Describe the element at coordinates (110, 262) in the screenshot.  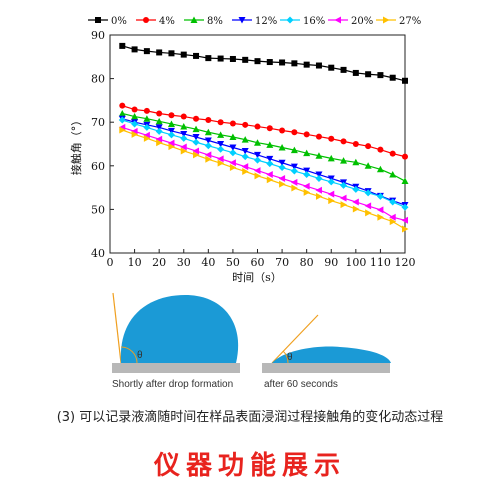
I see `x-tick-label: 0` at that location.